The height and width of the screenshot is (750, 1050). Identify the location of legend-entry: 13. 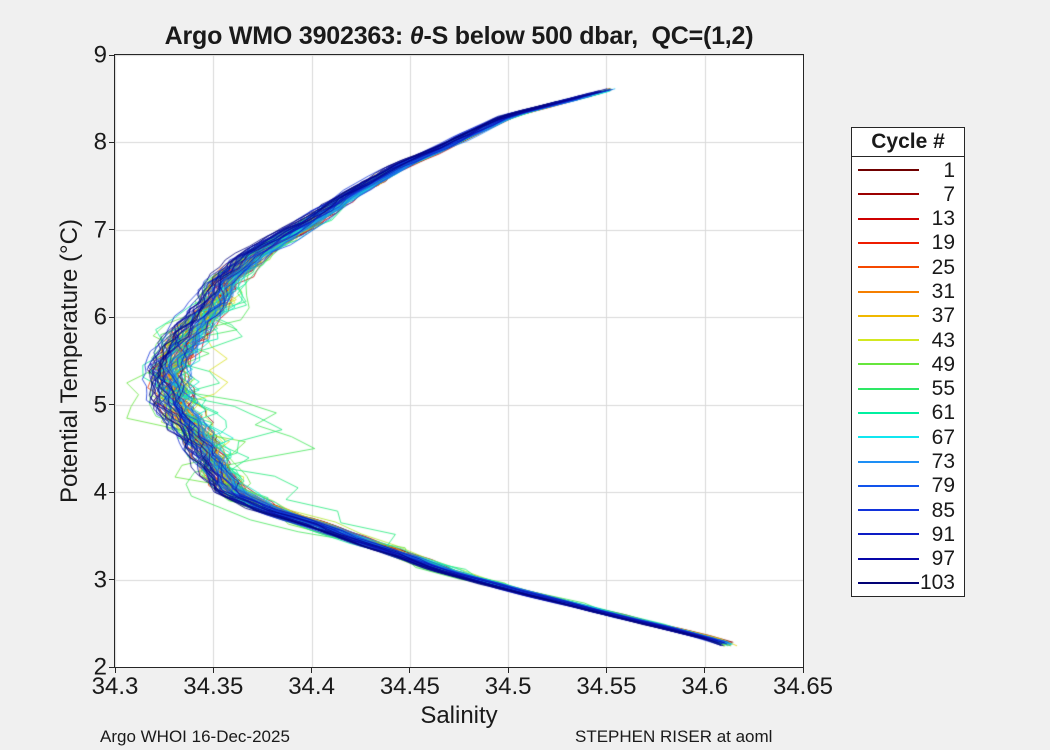
(908, 219).